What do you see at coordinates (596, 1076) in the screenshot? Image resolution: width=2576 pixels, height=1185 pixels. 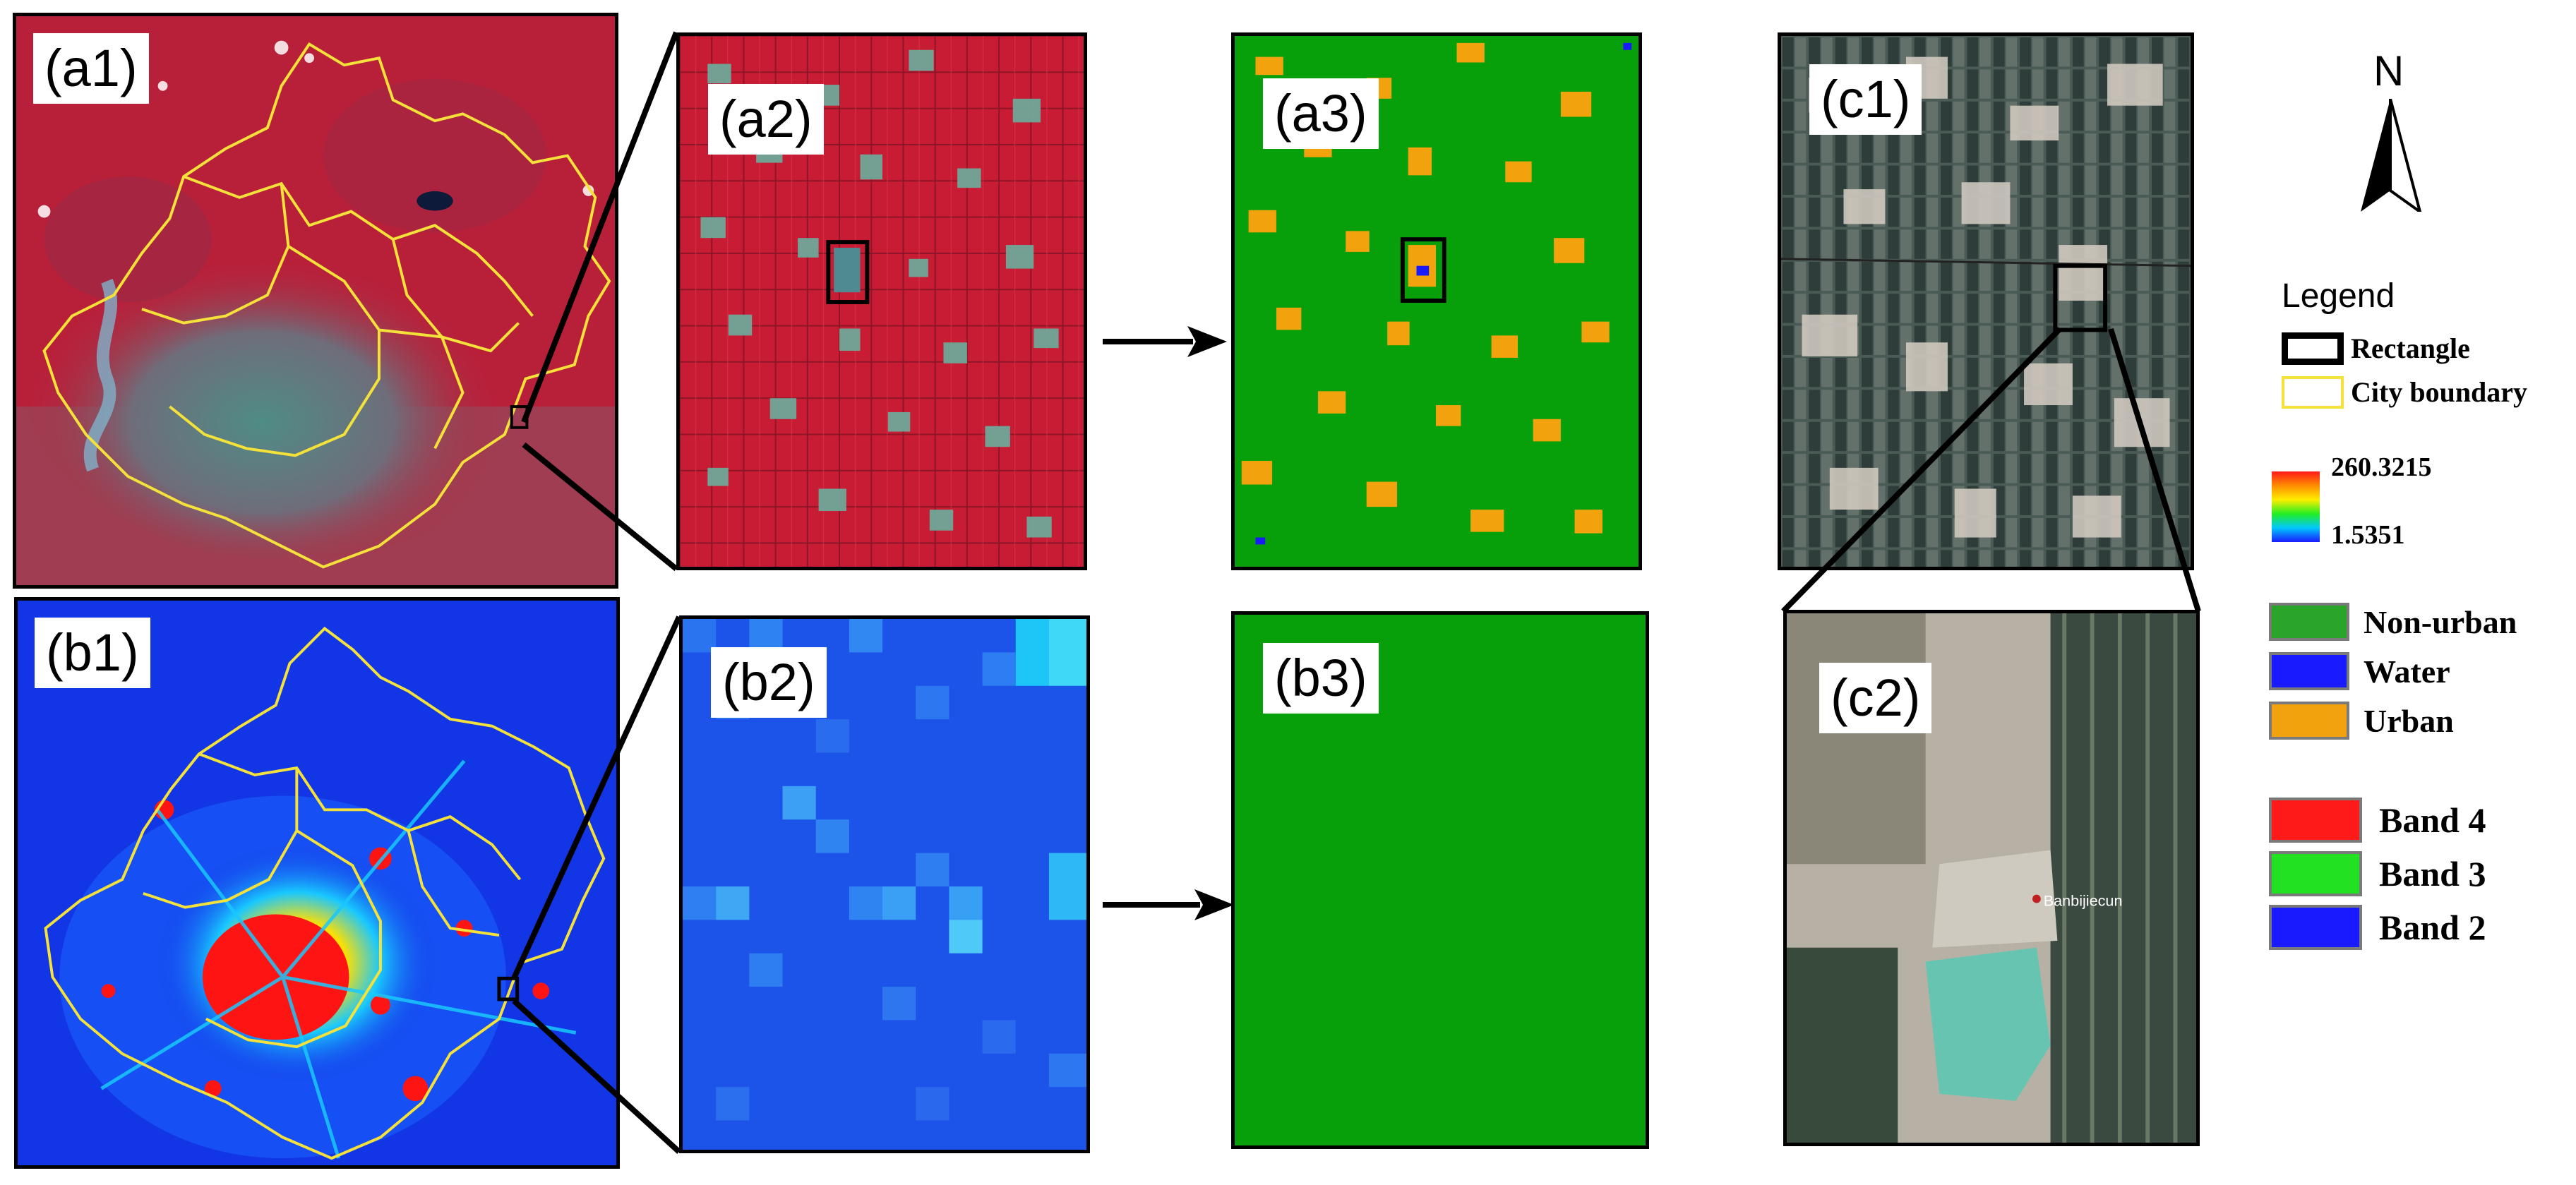 I see `b1-b2-connector-bottom` at bounding box center [596, 1076].